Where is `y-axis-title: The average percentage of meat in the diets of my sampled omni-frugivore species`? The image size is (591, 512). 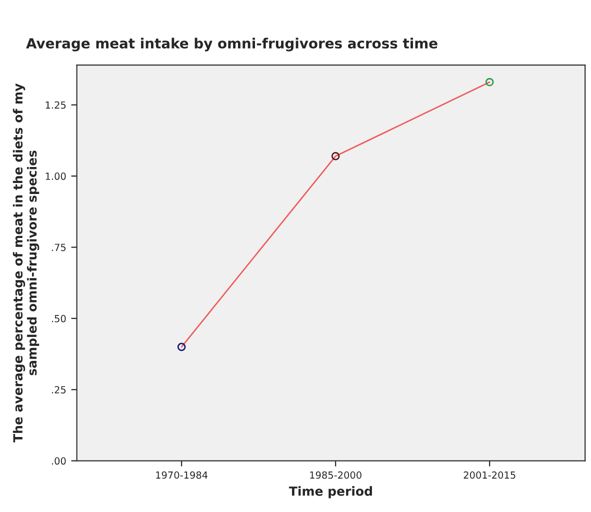
y-axis-title: The average percentage of meat in the diets of my sampled omni-frugivore species is located at coordinates (26, 263).